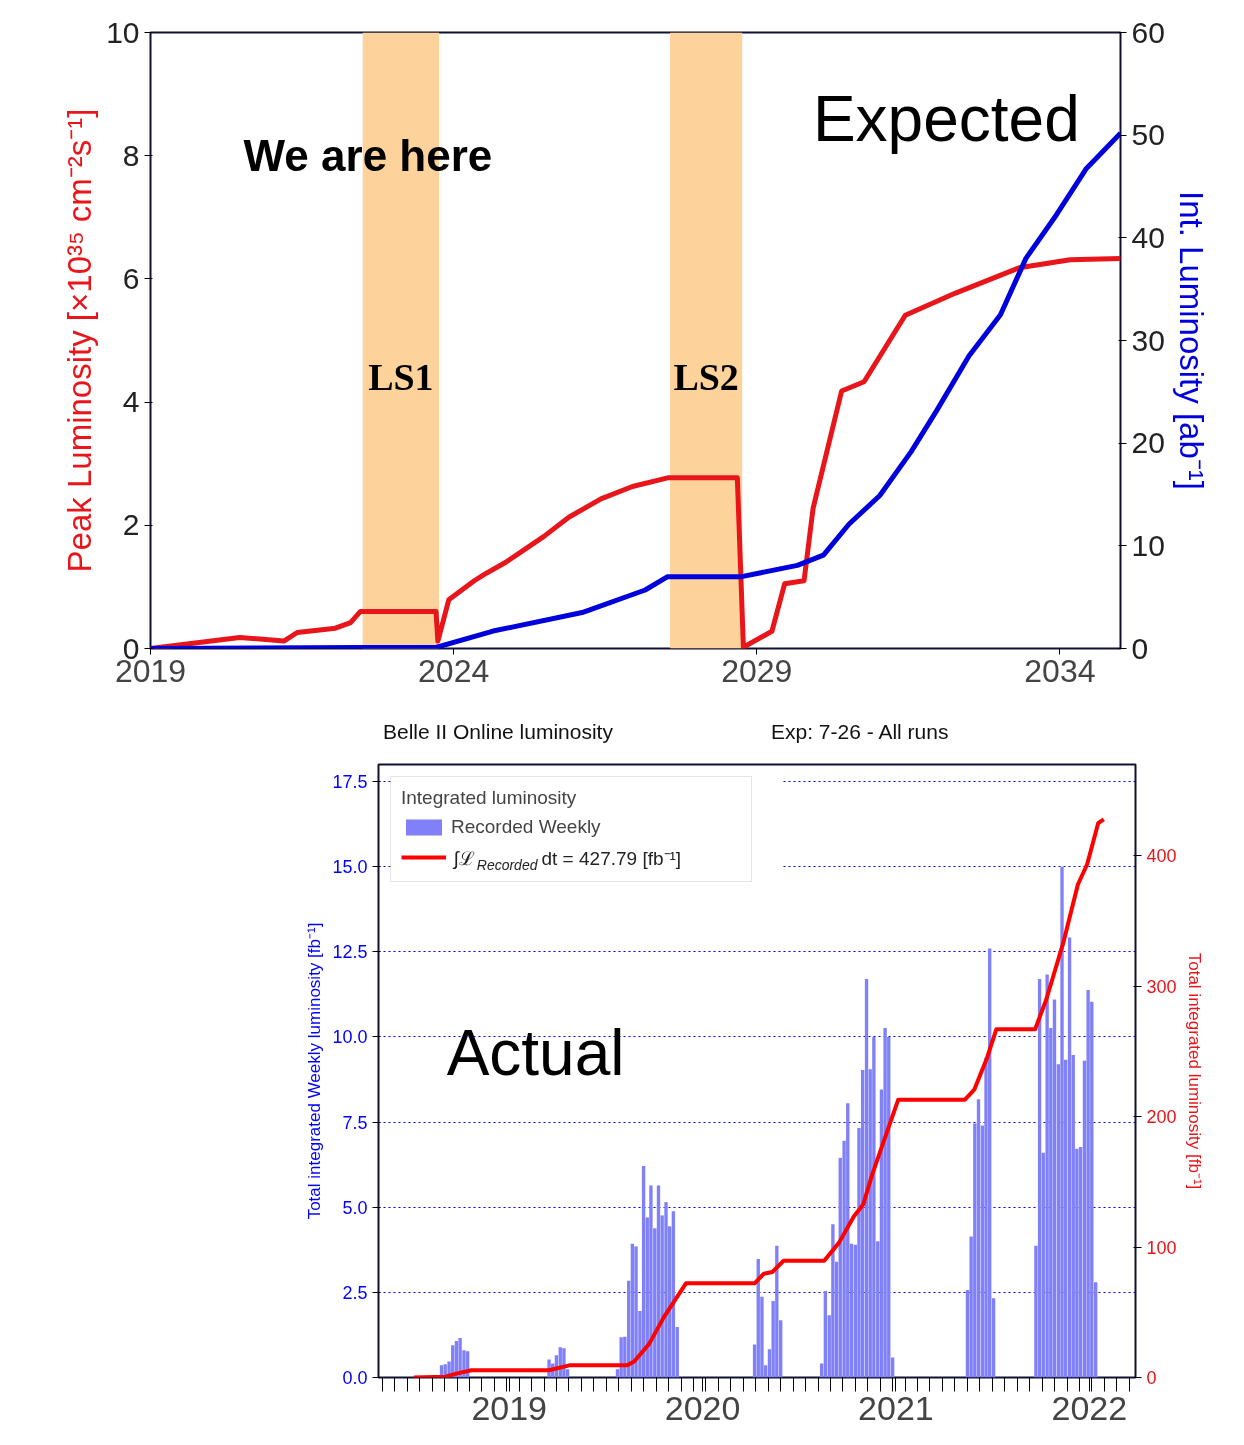 This screenshot has height=1445, width=1244. Describe the element at coordinates (355, 1122) in the screenshot. I see `y-tick-label: 7.5` at that location.